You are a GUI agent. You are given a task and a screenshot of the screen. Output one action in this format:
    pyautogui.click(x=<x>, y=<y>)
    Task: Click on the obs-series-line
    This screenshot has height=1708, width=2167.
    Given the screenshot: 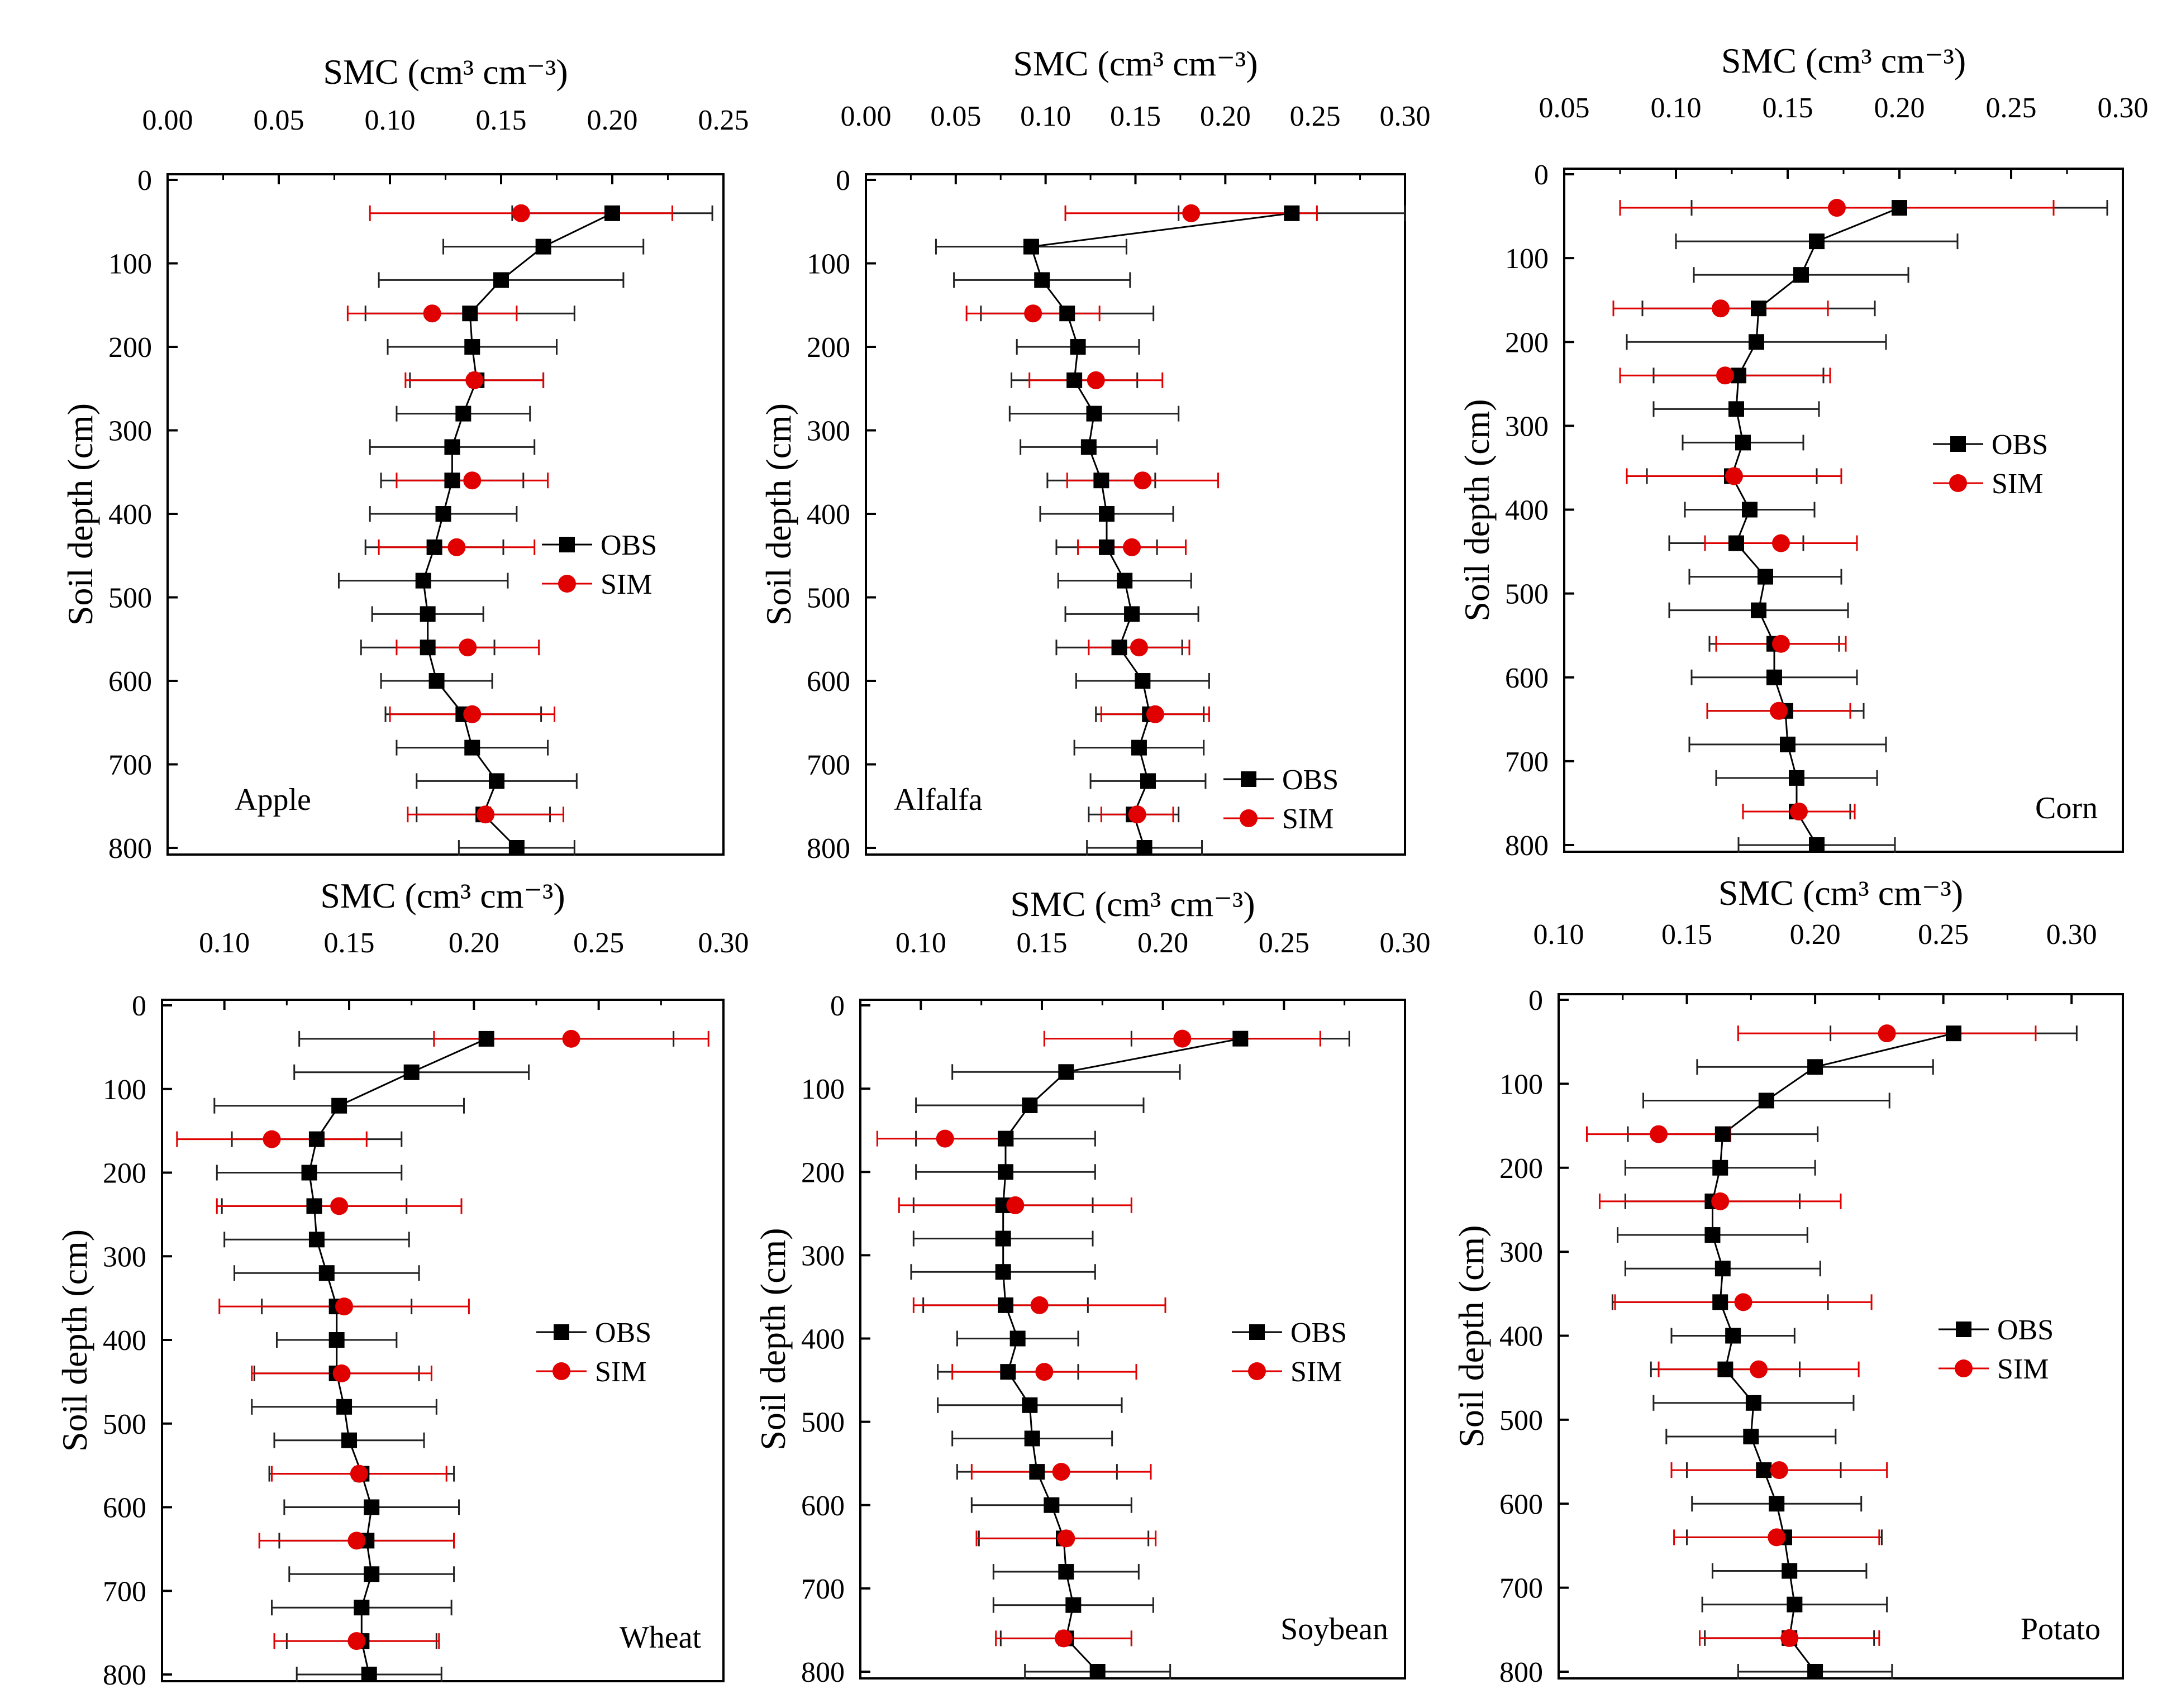 What is the action you would take?
    pyautogui.click(x=397, y=1356)
    